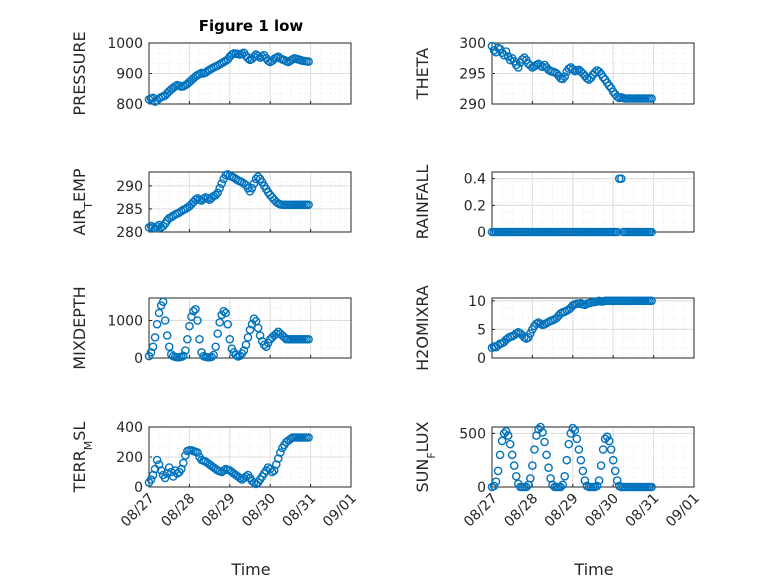  I want to click on subplot-2: 290 295 300 THETA, so click(554, 74).